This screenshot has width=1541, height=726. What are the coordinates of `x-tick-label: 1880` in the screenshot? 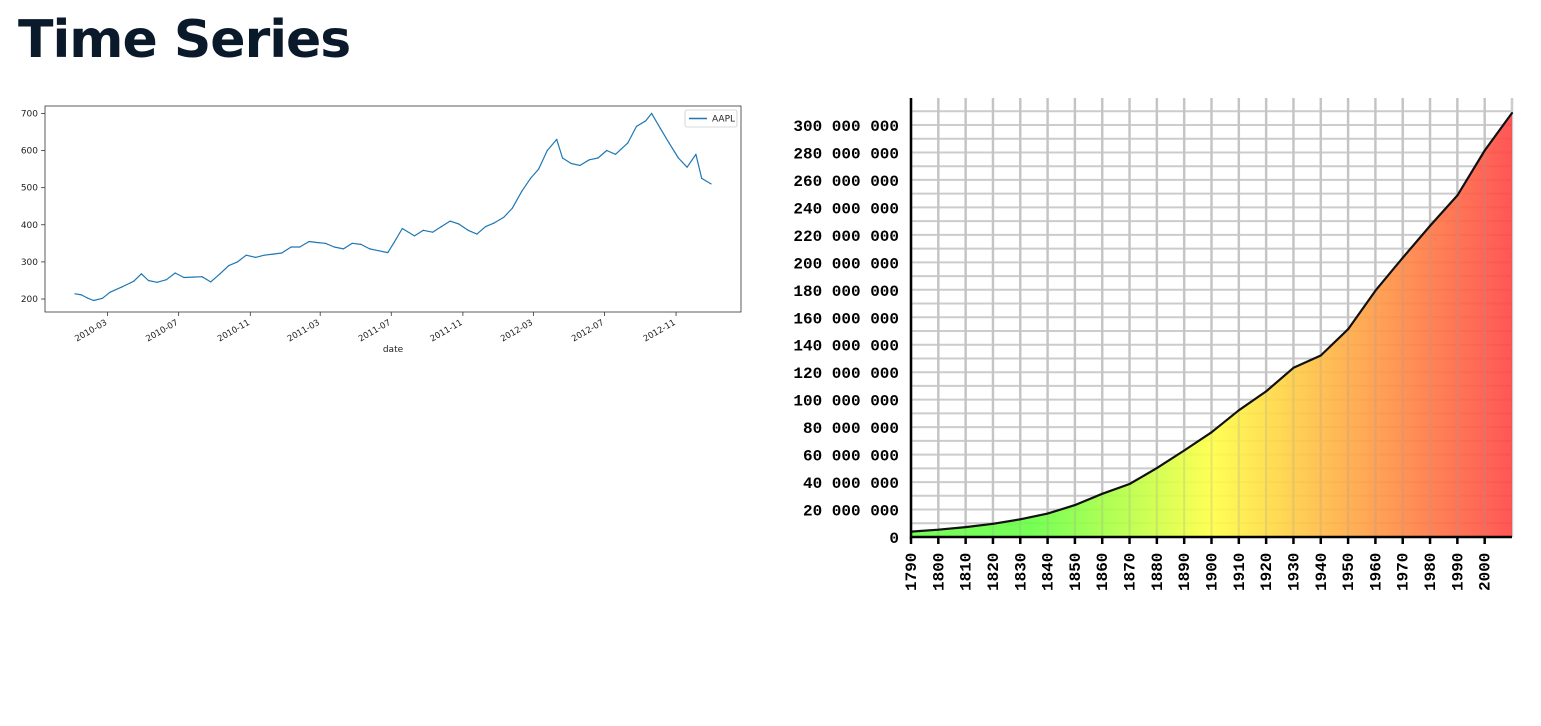 It's located at (1158, 572).